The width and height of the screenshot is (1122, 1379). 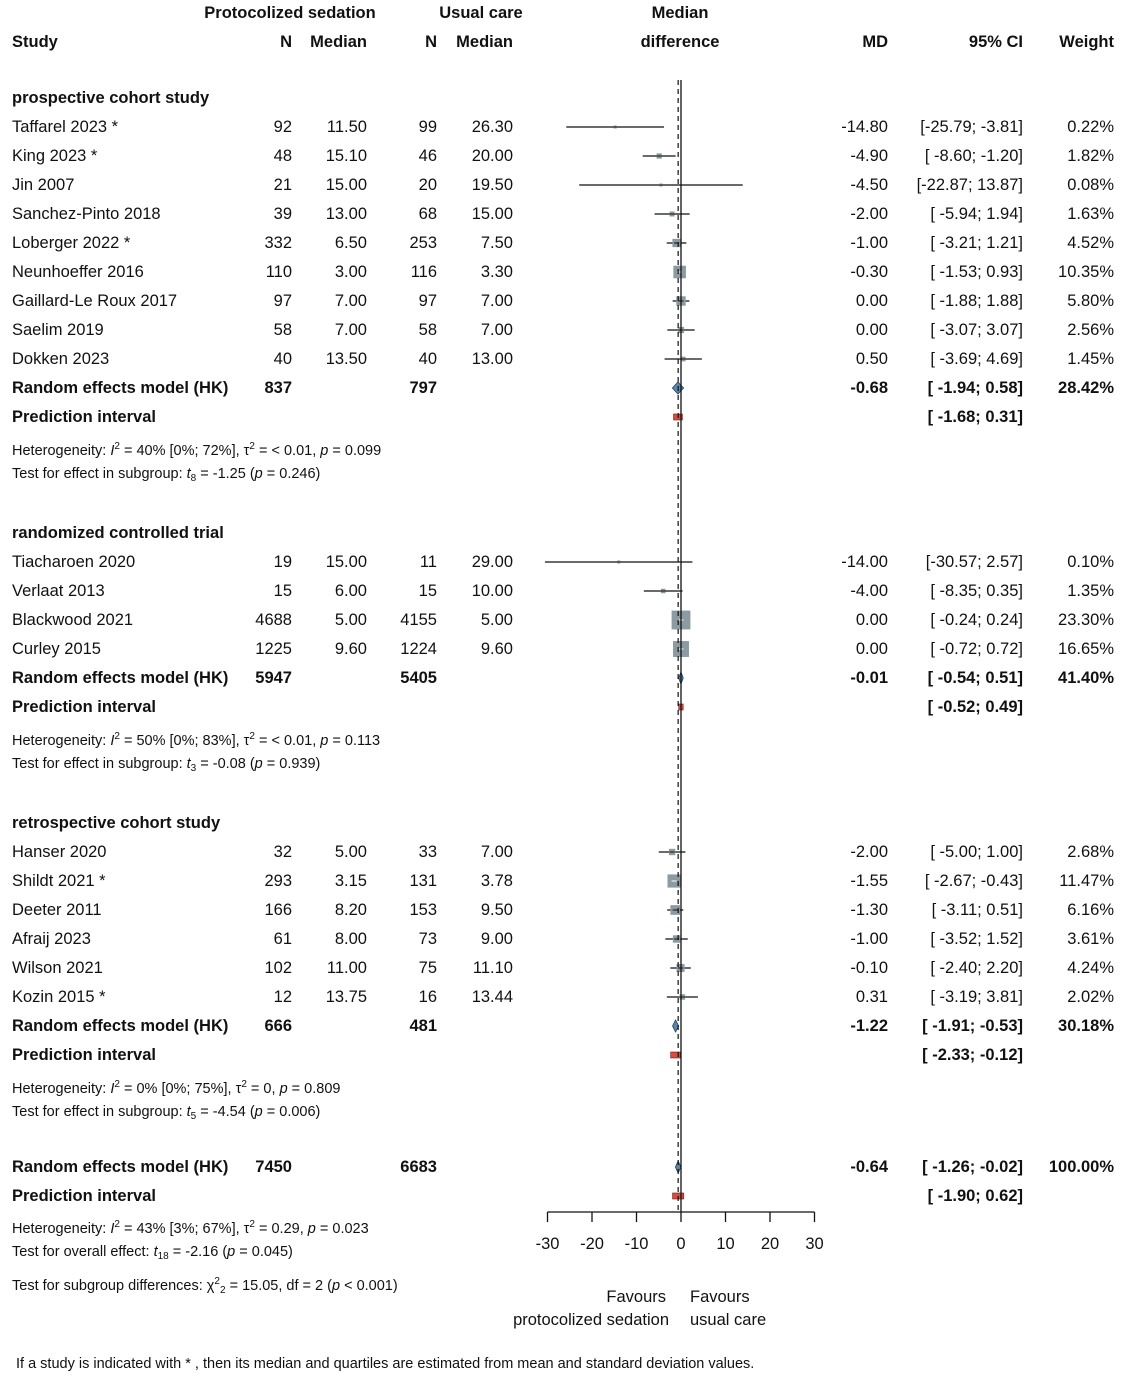 What do you see at coordinates (1090, 939) in the screenshot?
I see `study-weight: 3.61%` at bounding box center [1090, 939].